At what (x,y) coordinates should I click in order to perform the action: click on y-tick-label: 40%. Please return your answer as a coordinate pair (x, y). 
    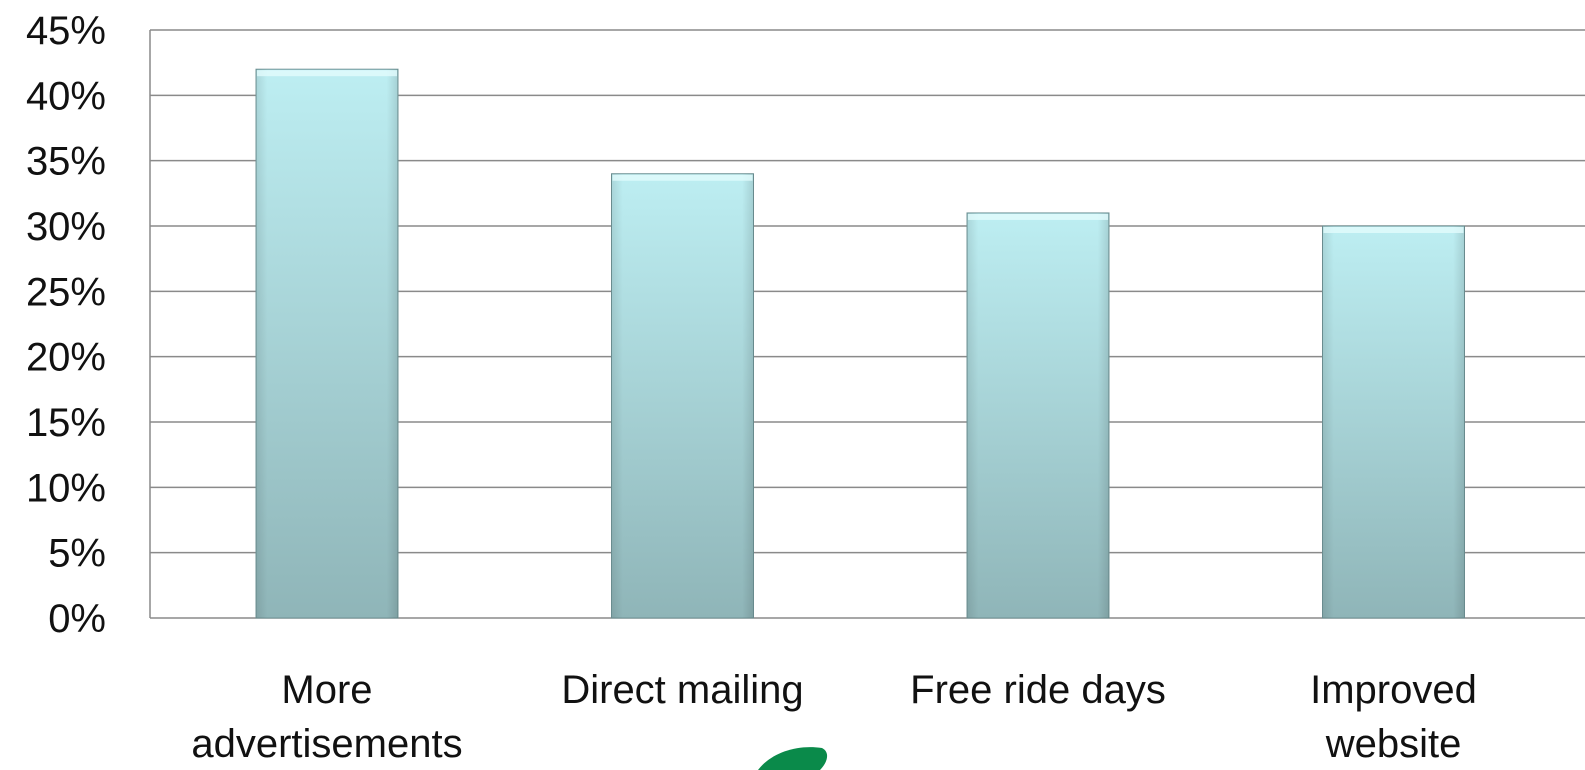
    Looking at the image, I should click on (66, 96).